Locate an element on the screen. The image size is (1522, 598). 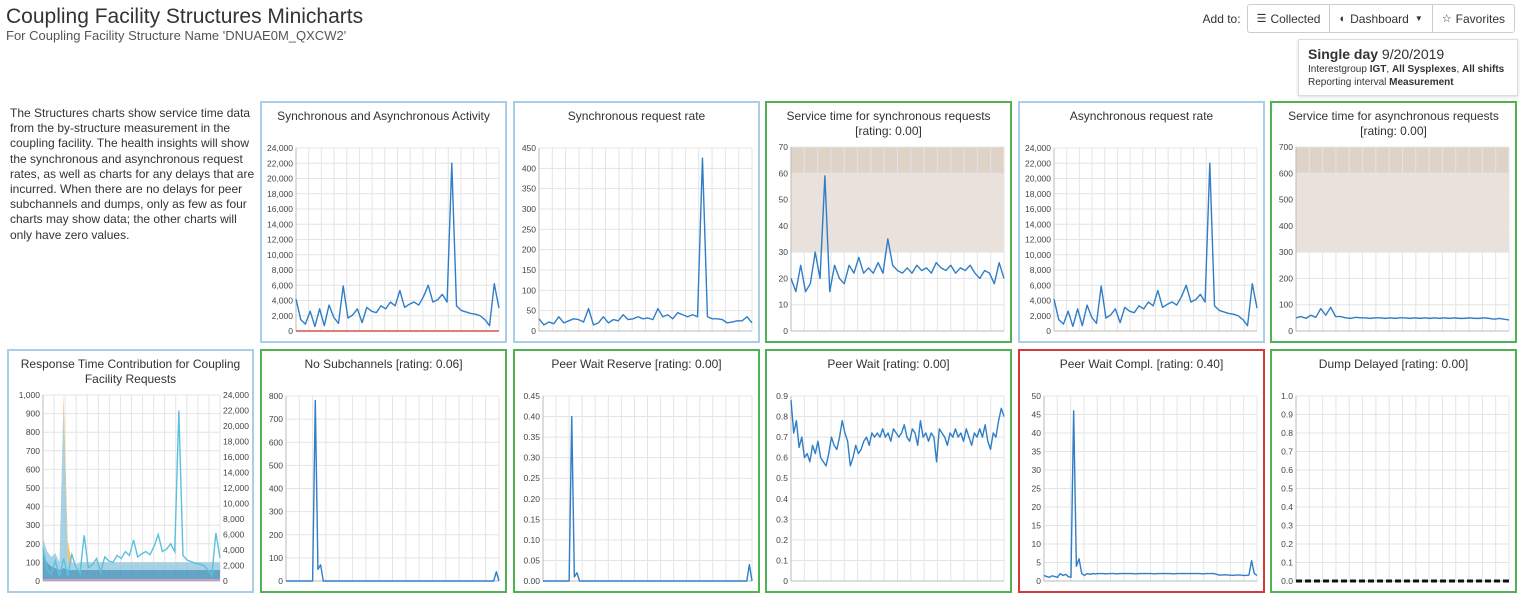
day-label: Single day is located at coordinates (1343, 54).